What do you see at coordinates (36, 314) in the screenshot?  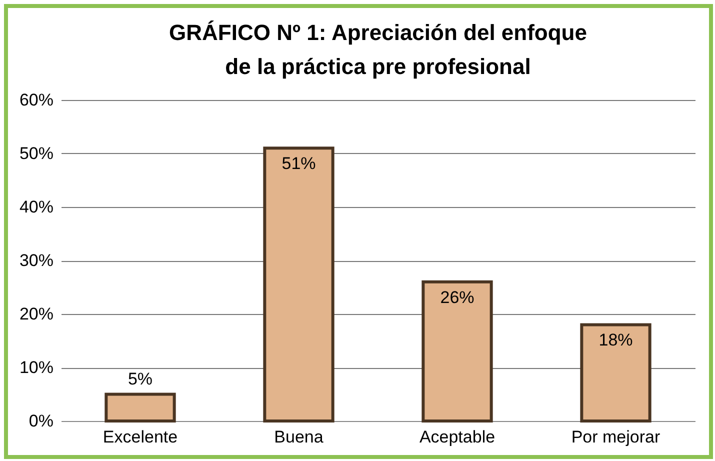 I see `y-tick-label: 20%` at bounding box center [36, 314].